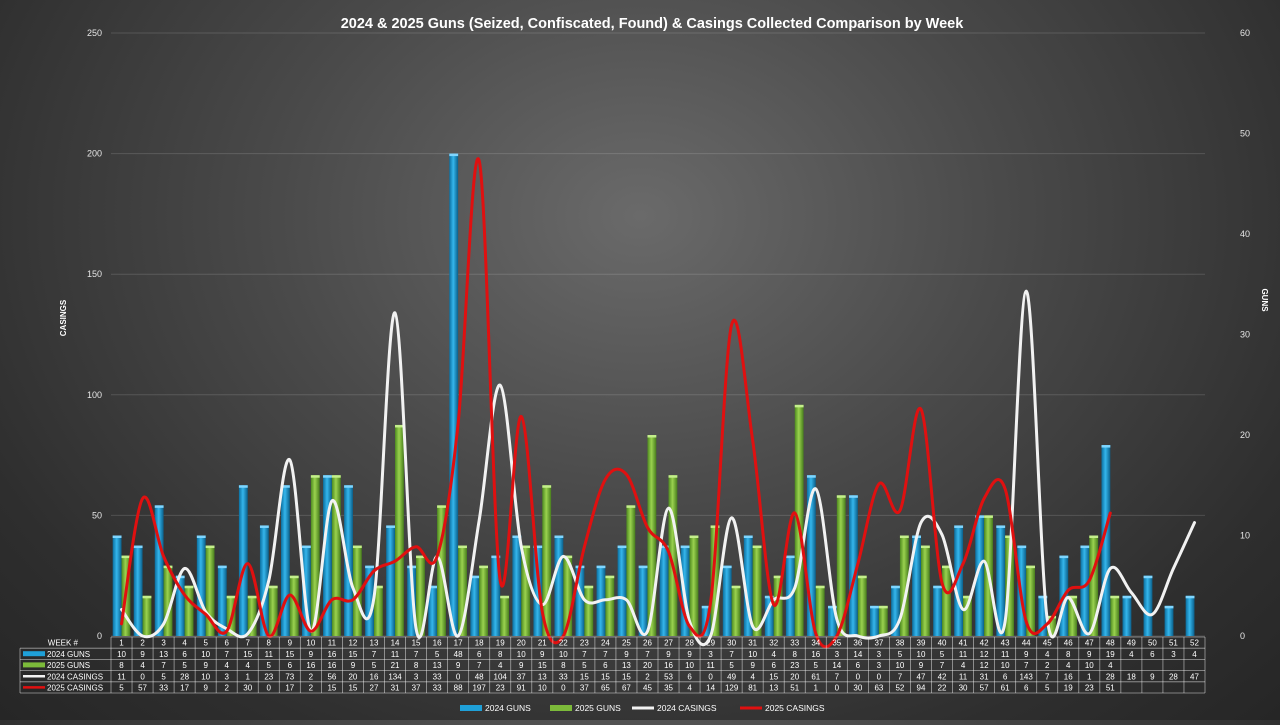  What do you see at coordinates (163, 643) in the screenshot?
I see `week-label: 3` at bounding box center [163, 643].